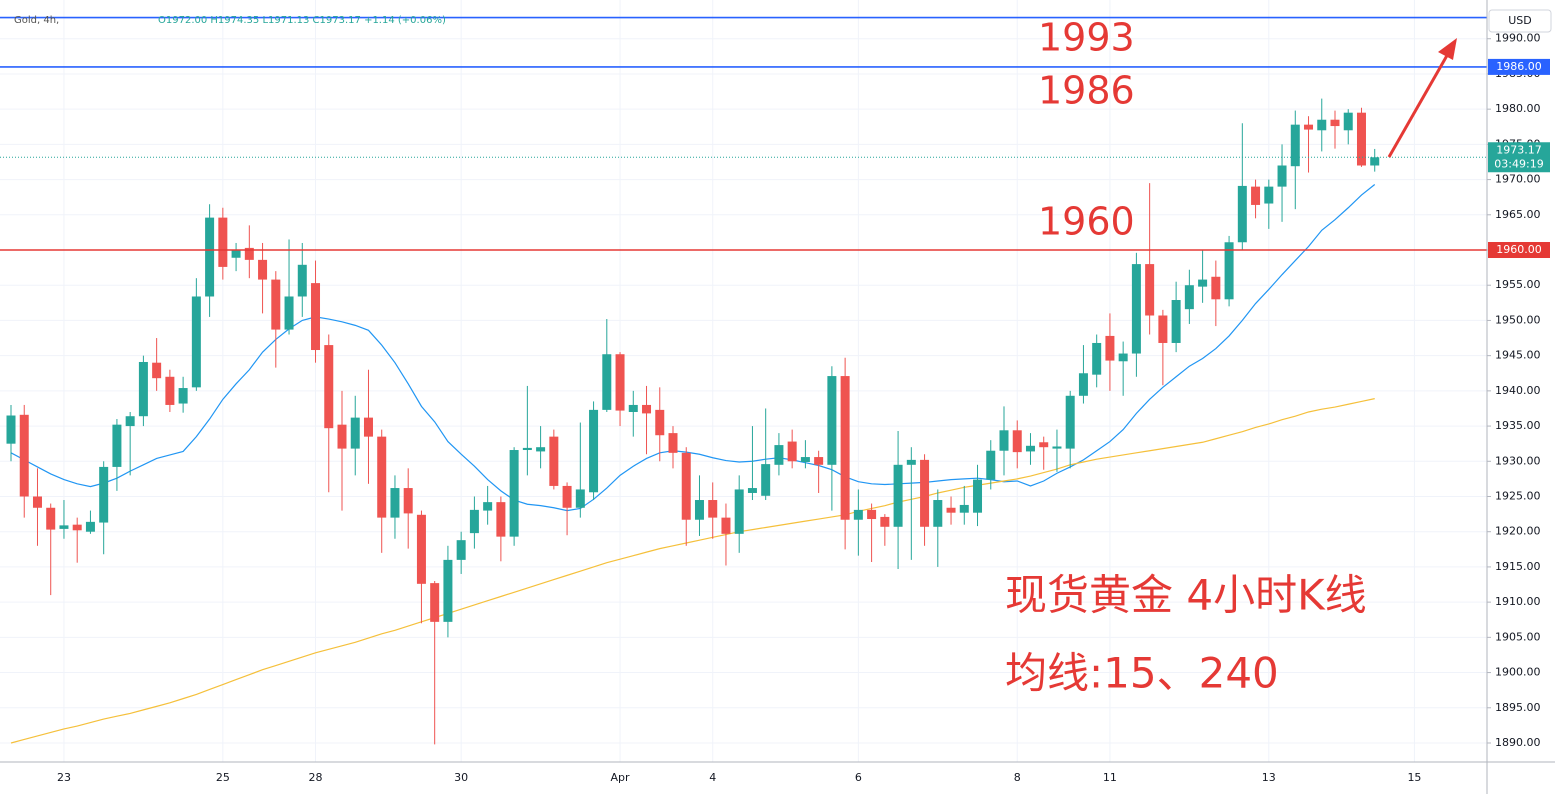  What do you see at coordinates (1518, 425) in the screenshot?
I see `y-tick-label: 1935.00` at bounding box center [1518, 425].